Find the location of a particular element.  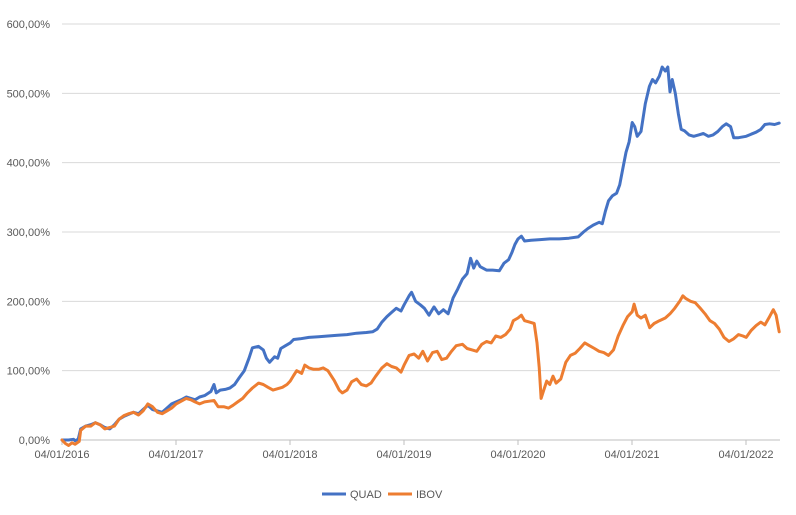

x-tick-label: 04/01/2020 is located at coordinates (517, 455).